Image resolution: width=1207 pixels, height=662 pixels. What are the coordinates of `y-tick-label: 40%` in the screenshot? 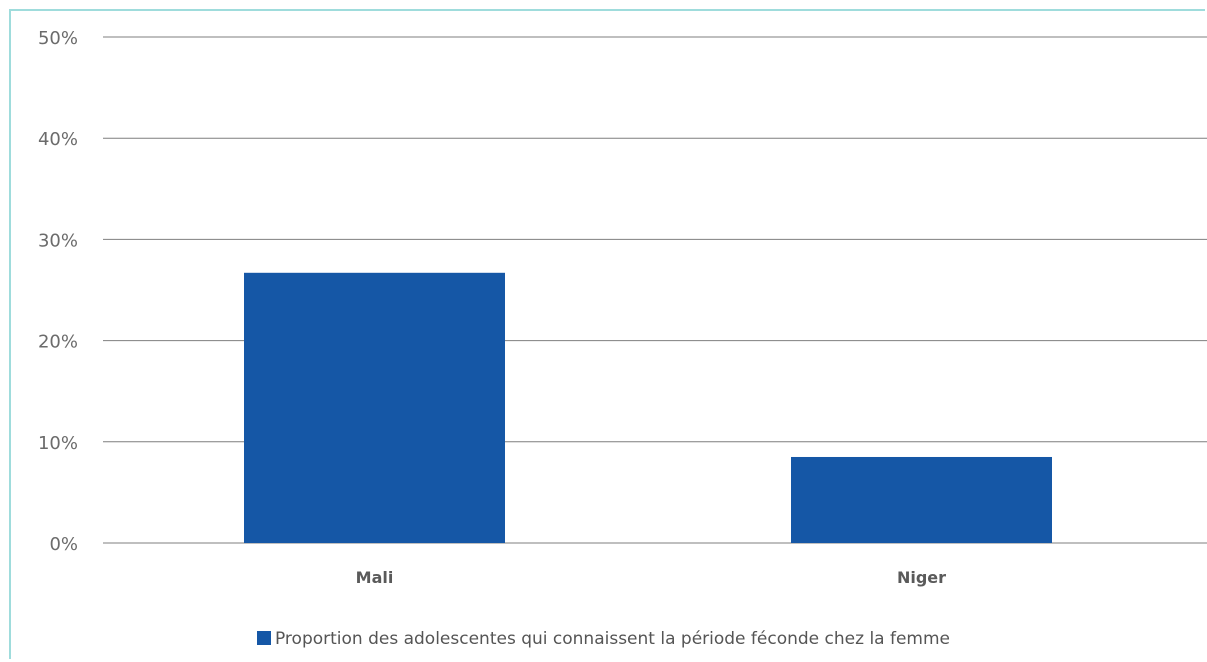 It's located at (58, 139).